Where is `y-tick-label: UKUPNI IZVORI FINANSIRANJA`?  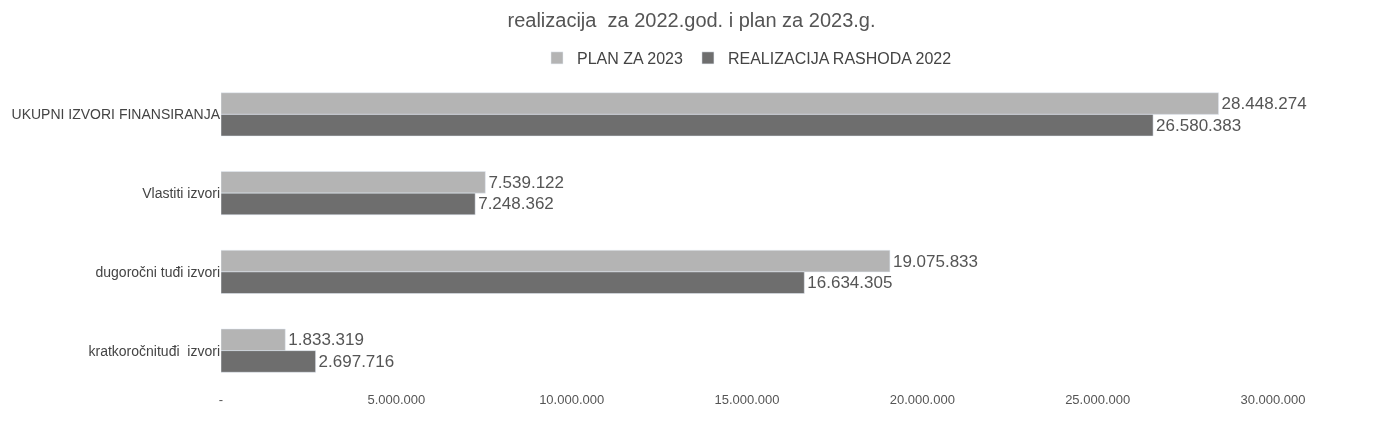 y-tick-label: UKUPNI IZVORI FINANSIRANJA is located at coordinates (116, 114).